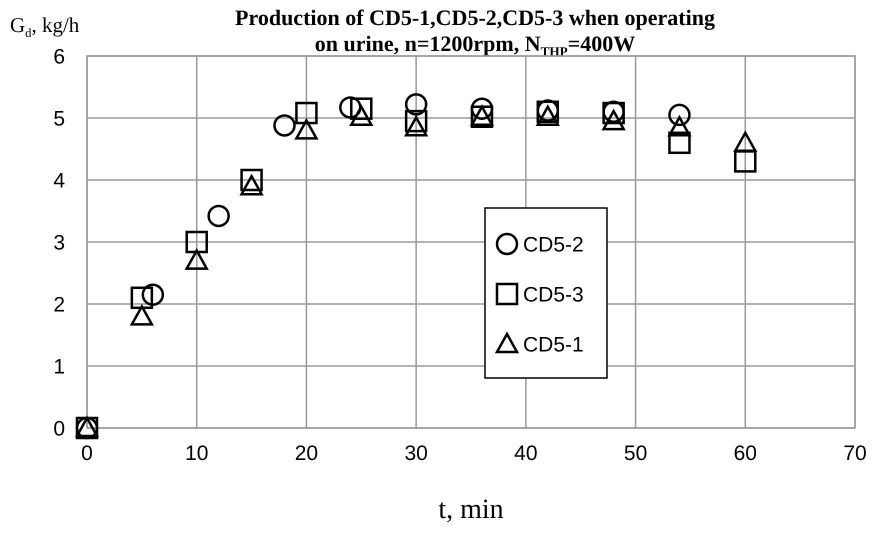  I want to click on y-tick-label: 4, so click(59, 180).